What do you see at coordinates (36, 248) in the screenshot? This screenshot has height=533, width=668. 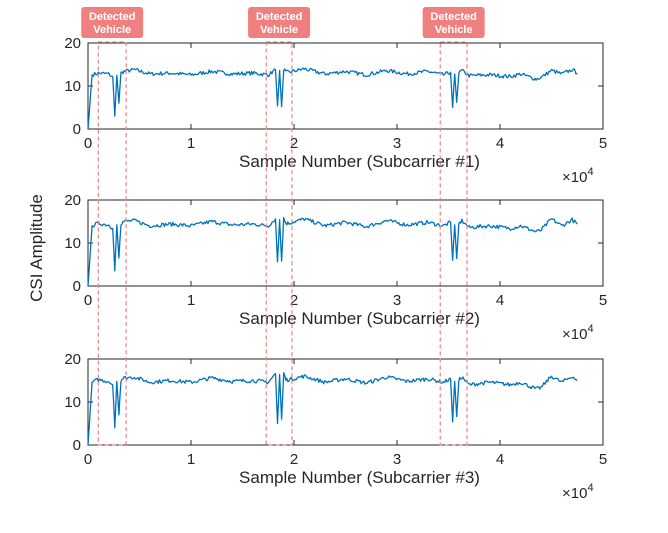 I see `shared-y-axis-label: CSI Amplitude` at bounding box center [36, 248].